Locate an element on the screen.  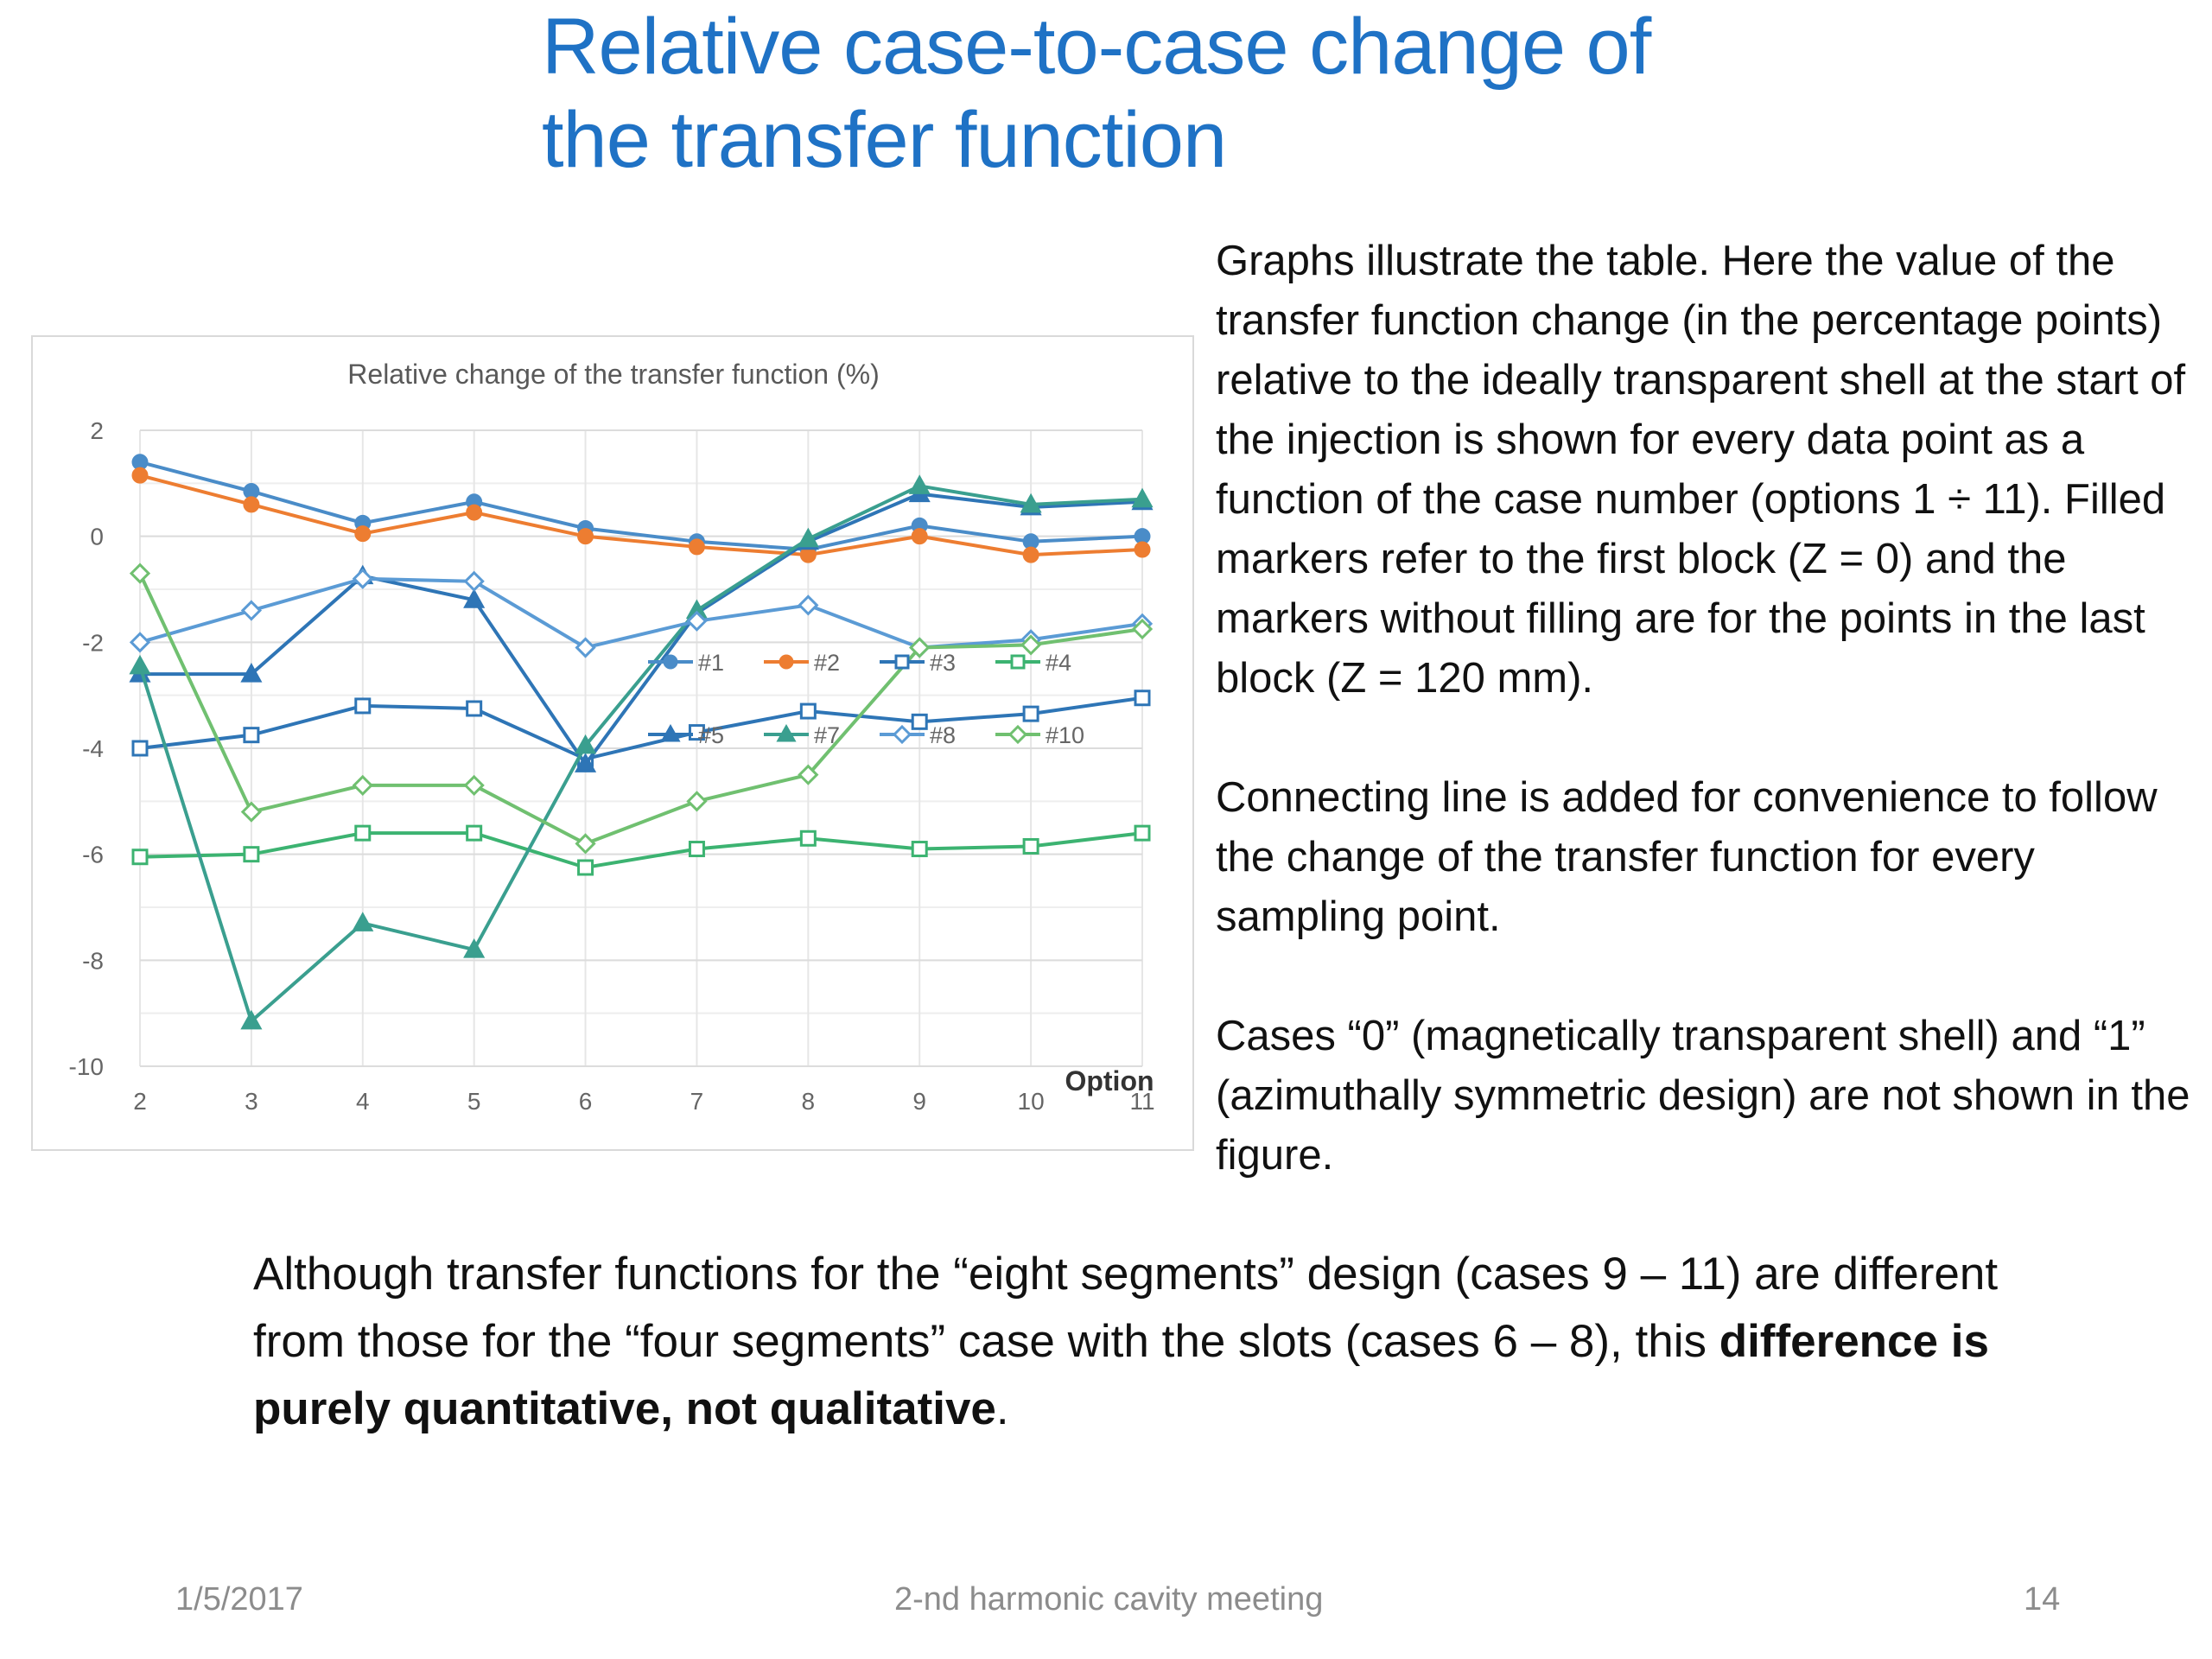
x-tick-label: 9 is located at coordinates (919, 1101).